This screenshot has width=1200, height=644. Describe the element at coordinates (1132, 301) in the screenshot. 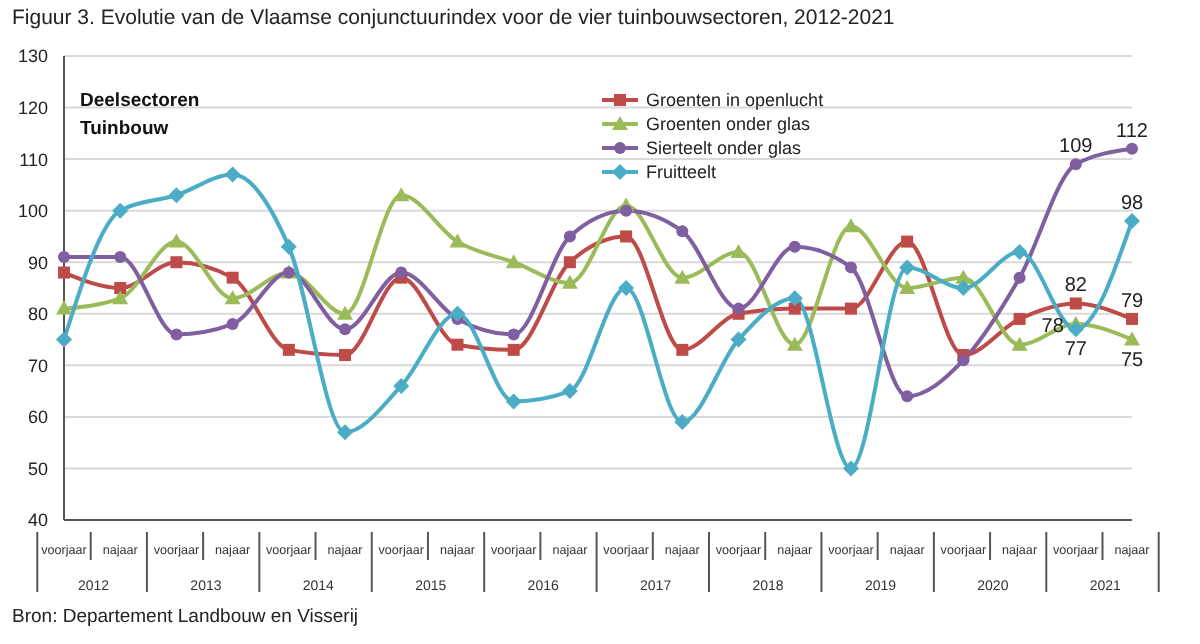

I see `data-label: 79` at that location.